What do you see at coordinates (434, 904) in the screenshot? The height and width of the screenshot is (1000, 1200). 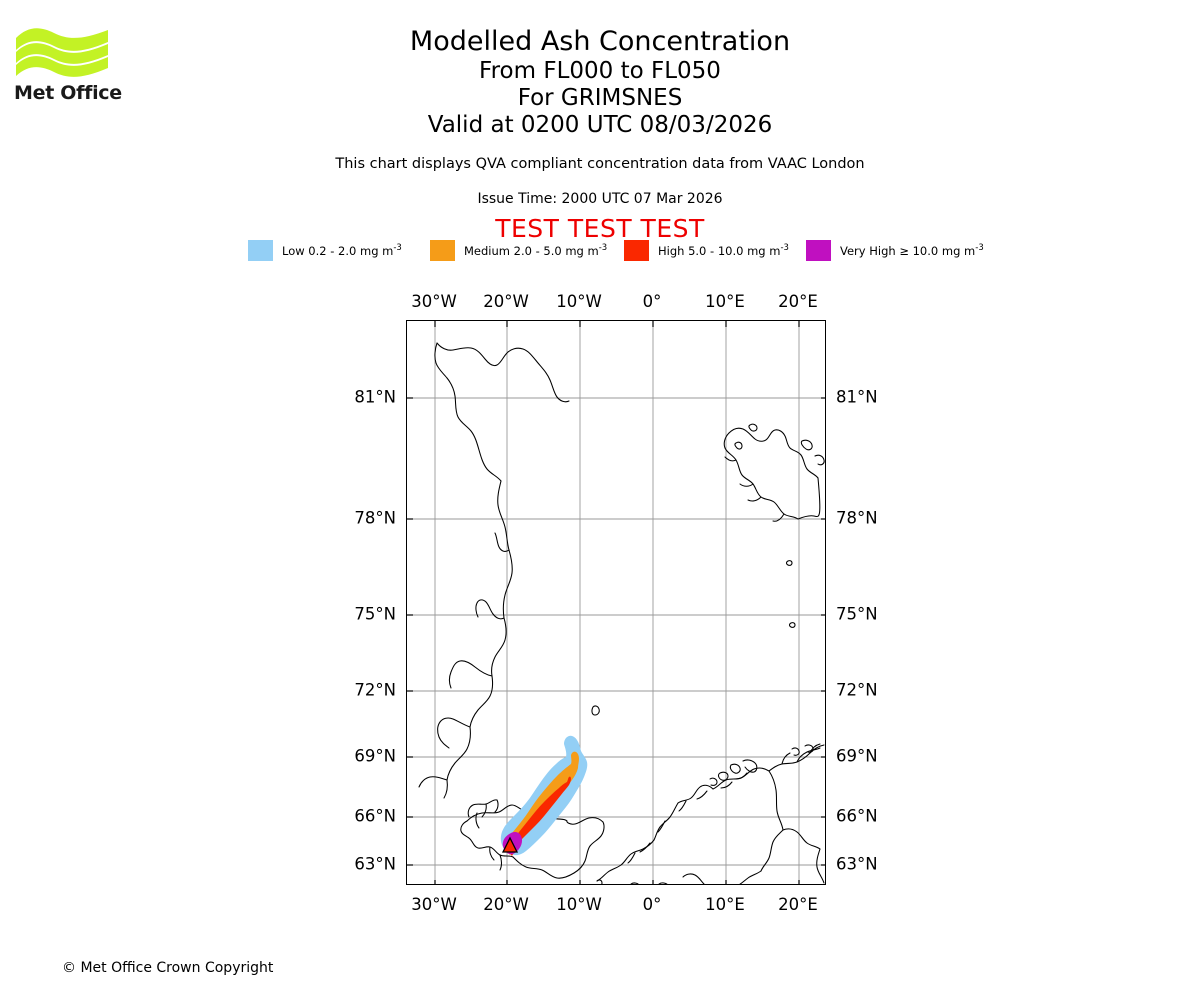 I see `lon-tick-bottom-0: 30°W` at bounding box center [434, 904].